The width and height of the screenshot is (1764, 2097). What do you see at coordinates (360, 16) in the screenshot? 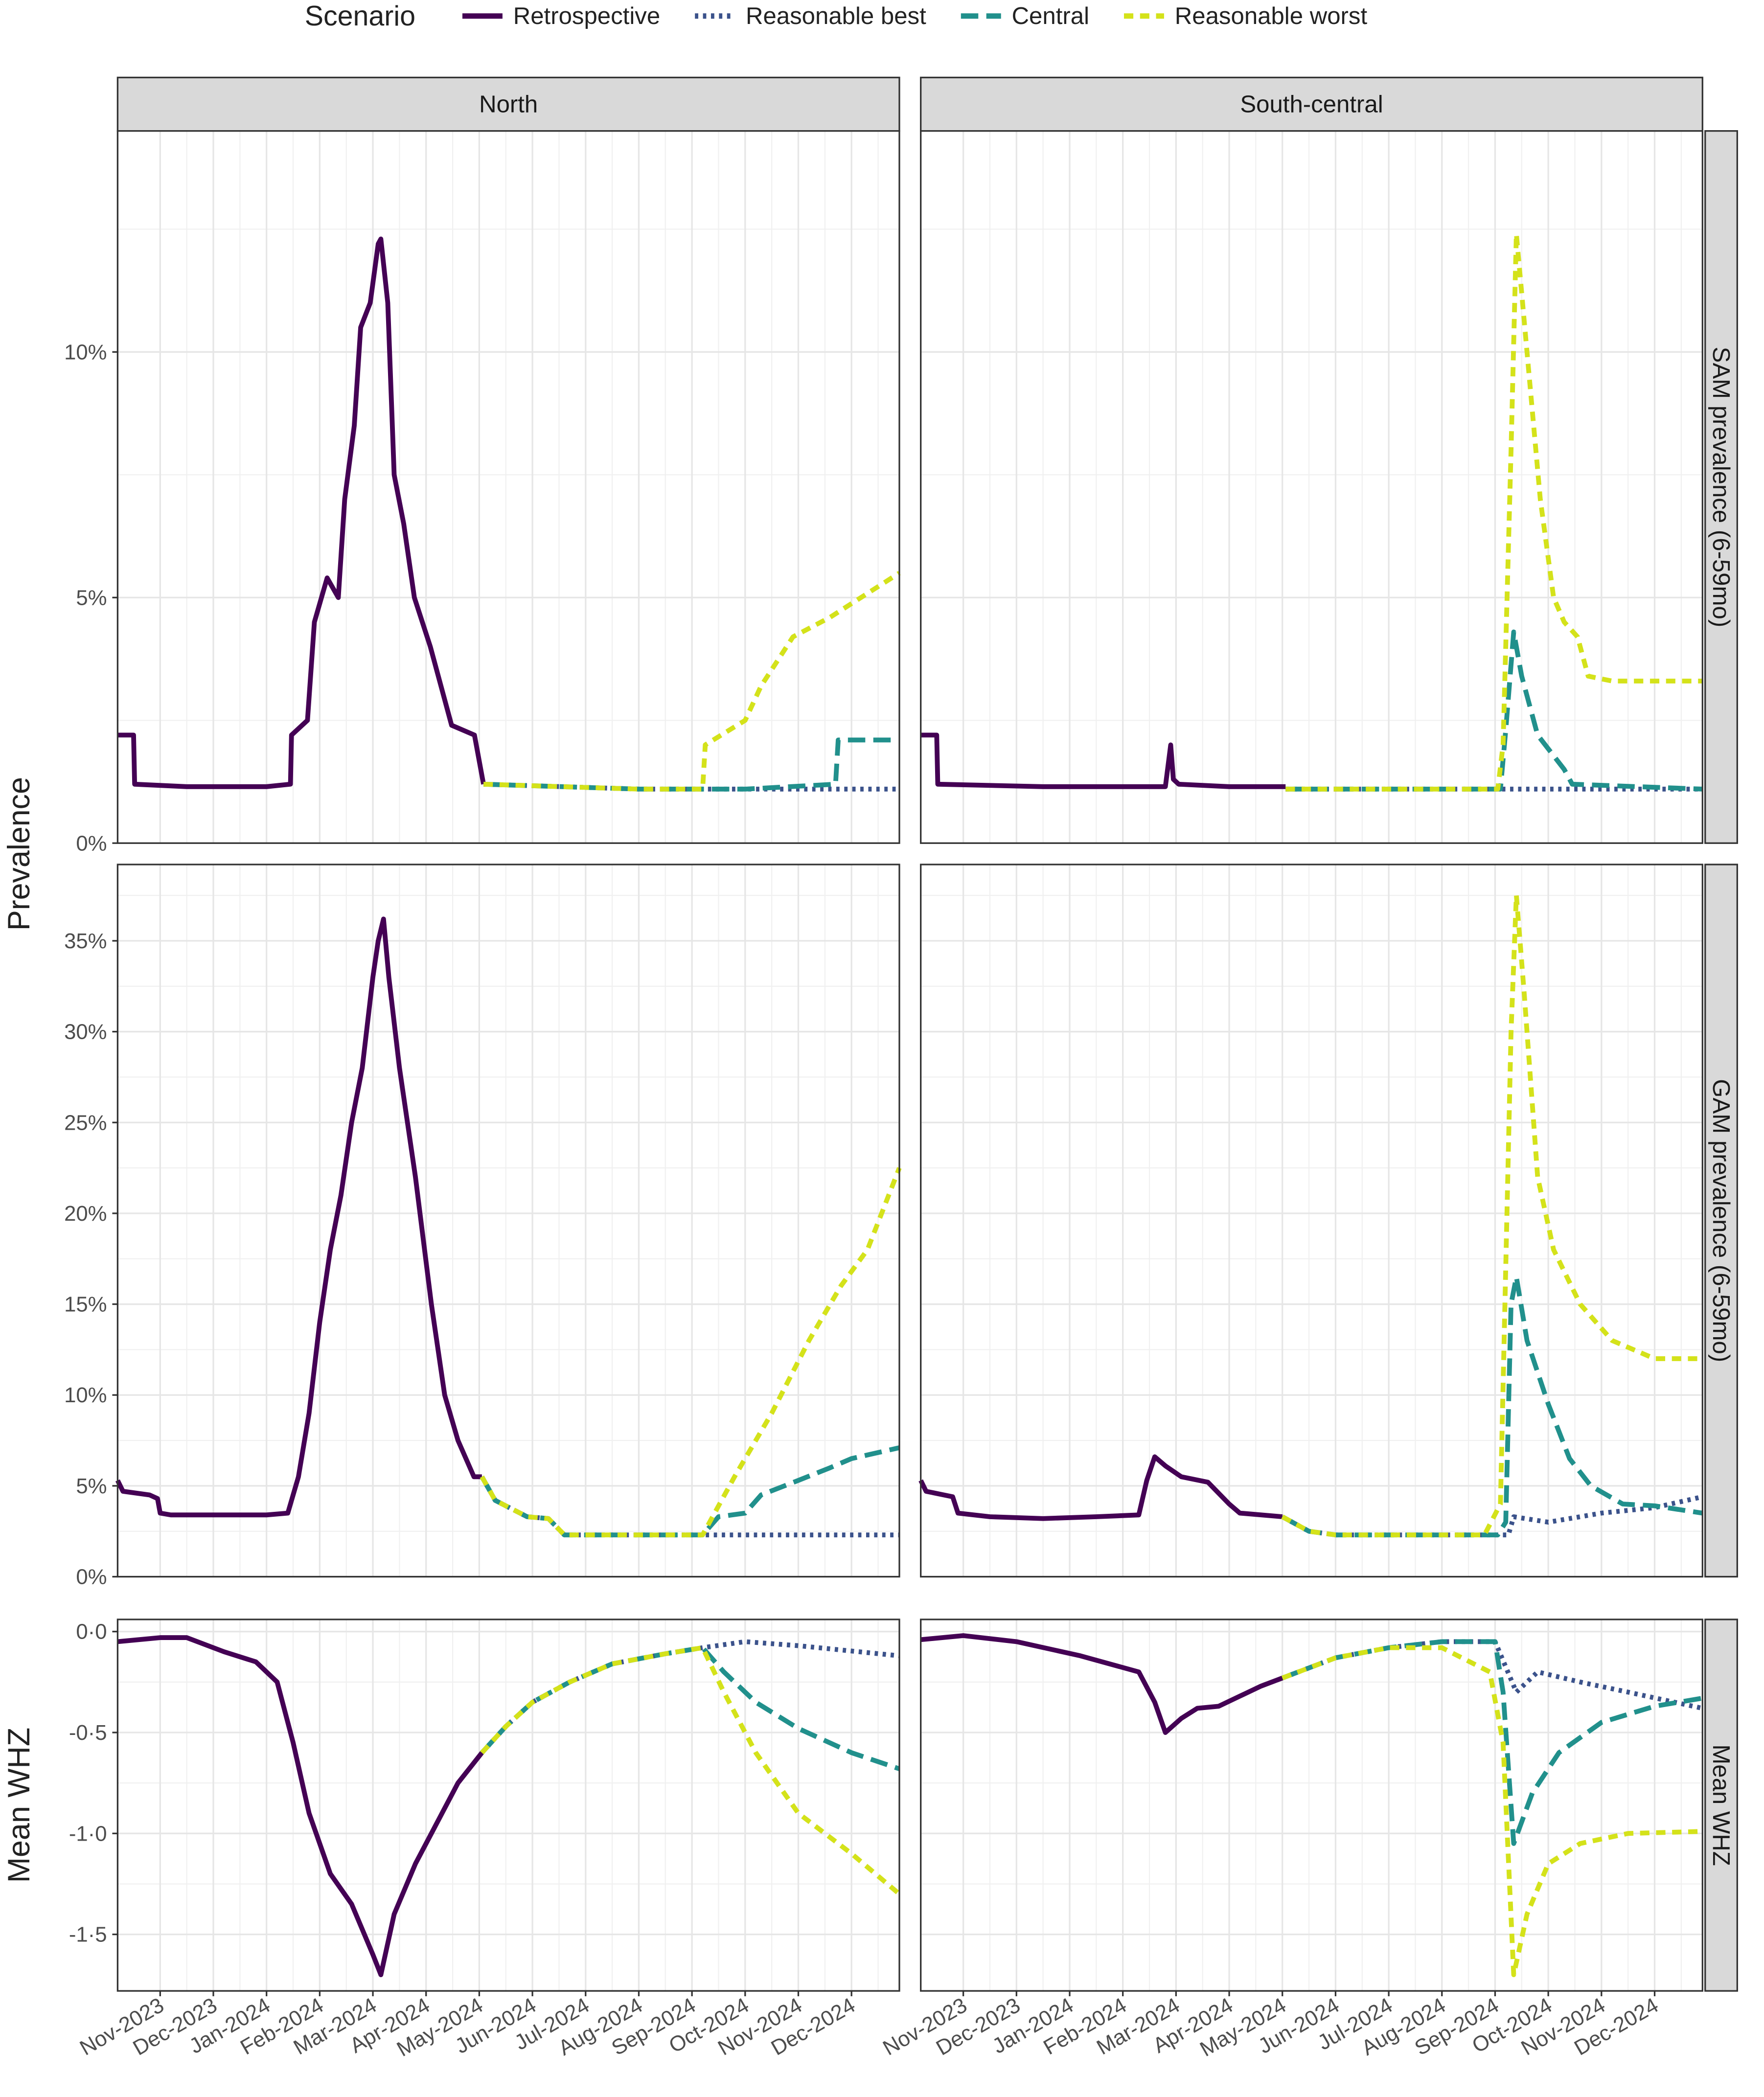
I see `legend-title: Scenario` at bounding box center [360, 16].